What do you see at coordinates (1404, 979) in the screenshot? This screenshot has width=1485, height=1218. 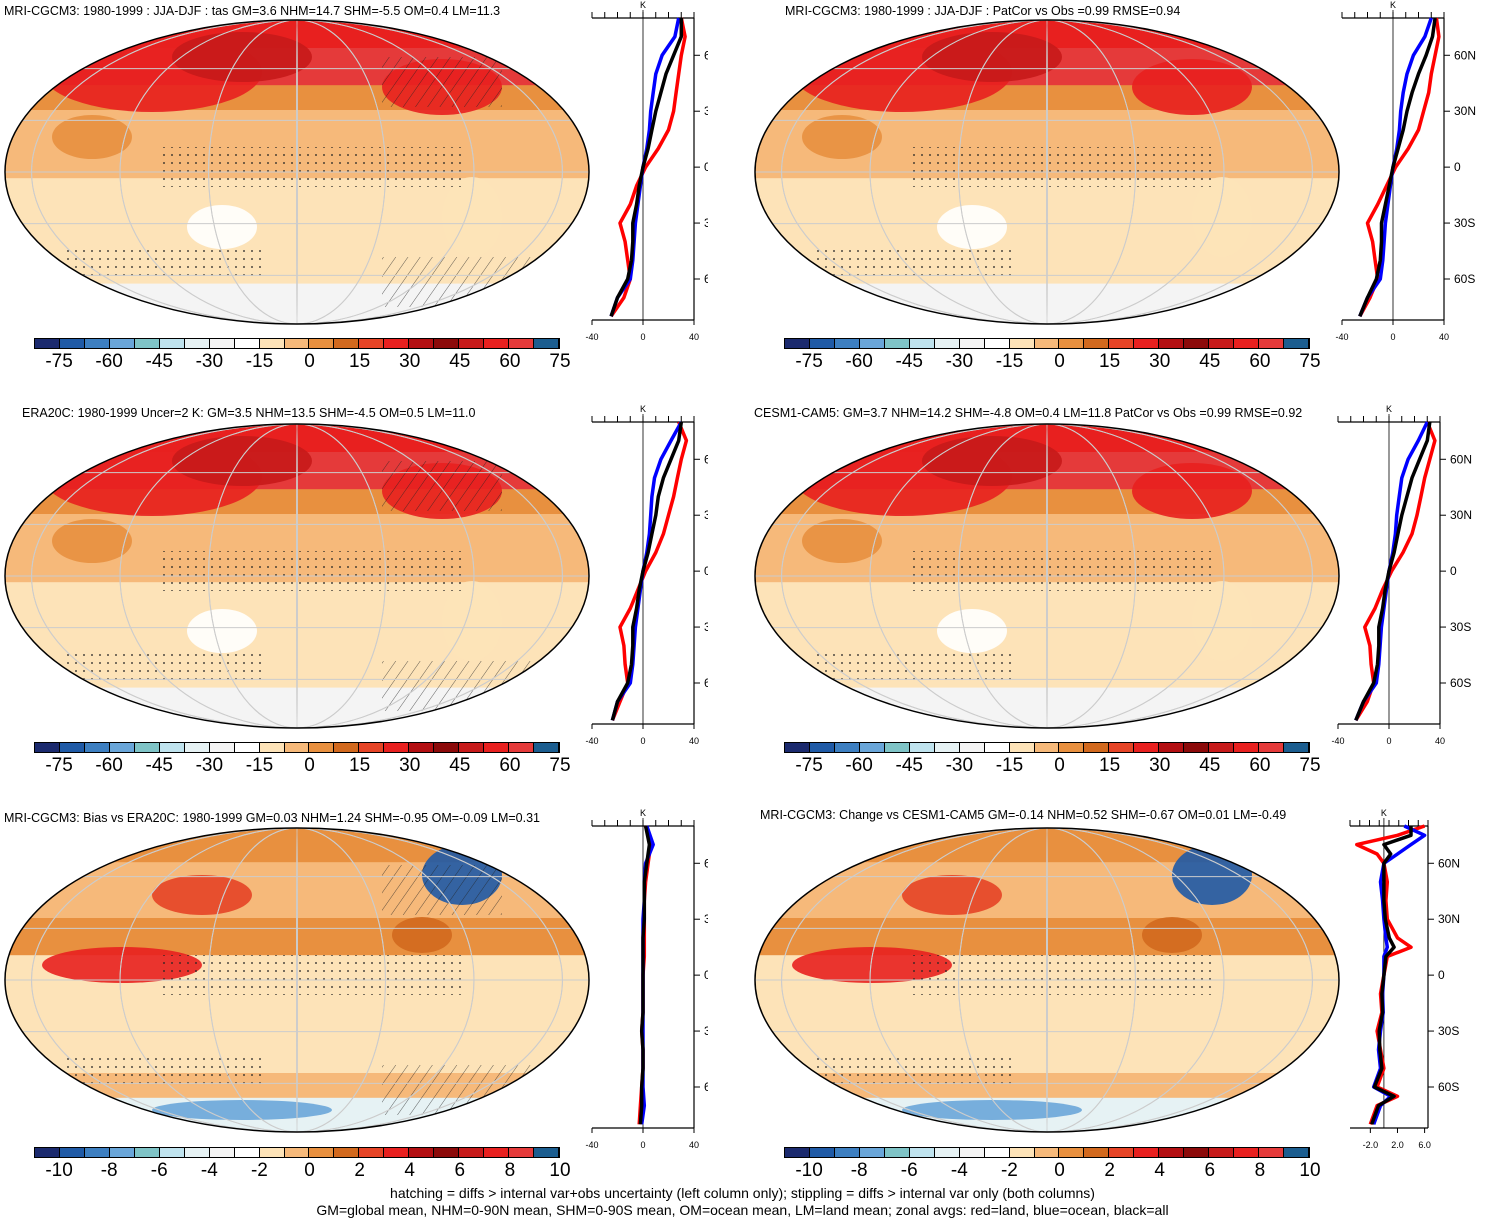 I see `zonal-mean-plot-6: K 60N 30N 0 30S 60S -2.0 2.0 6.0` at bounding box center [1404, 979].